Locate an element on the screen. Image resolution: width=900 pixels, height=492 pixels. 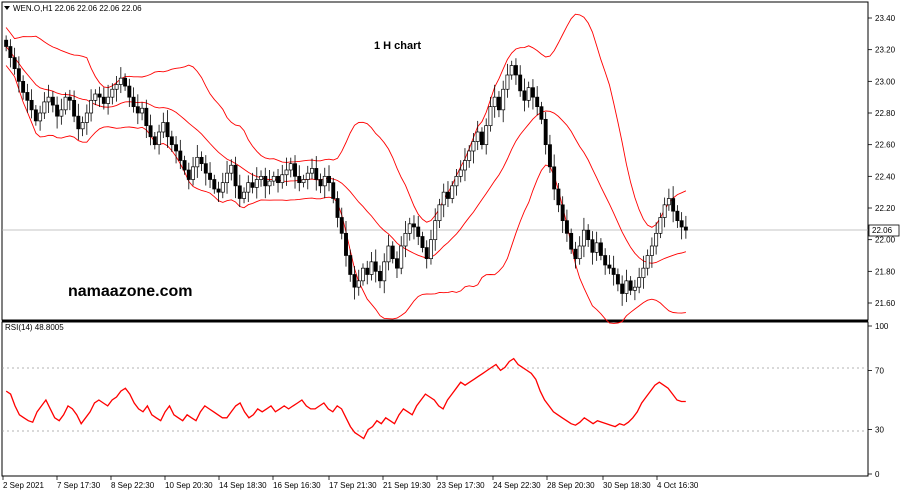
time-tick-label: 16 Sep 16:30 is located at coordinates (297, 485).